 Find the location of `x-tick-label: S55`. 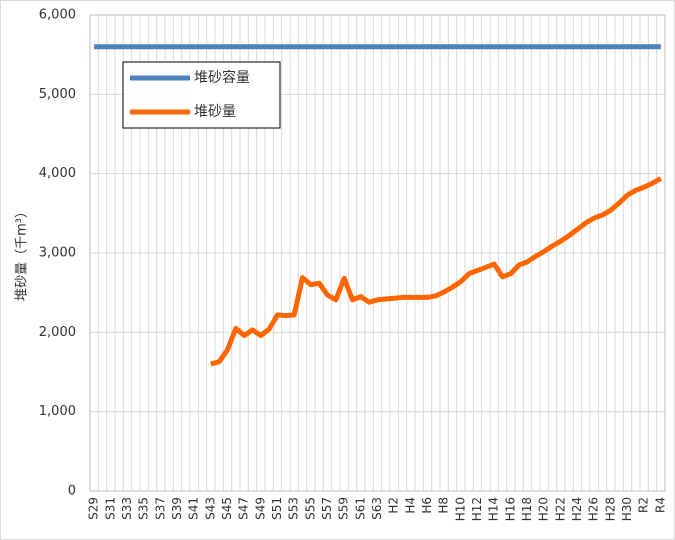

x-tick-label: S55 is located at coordinates (310, 508).